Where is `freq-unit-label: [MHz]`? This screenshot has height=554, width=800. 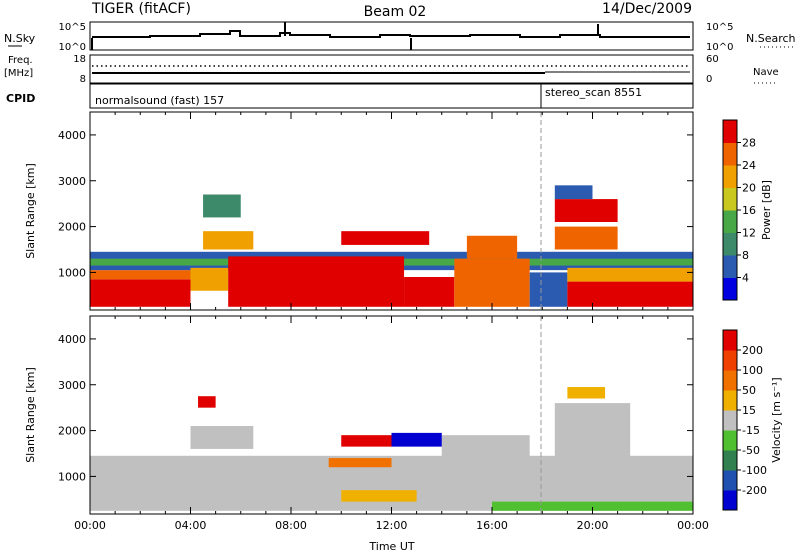 freq-unit-label: [MHz] is located at coordinates (18, 73).